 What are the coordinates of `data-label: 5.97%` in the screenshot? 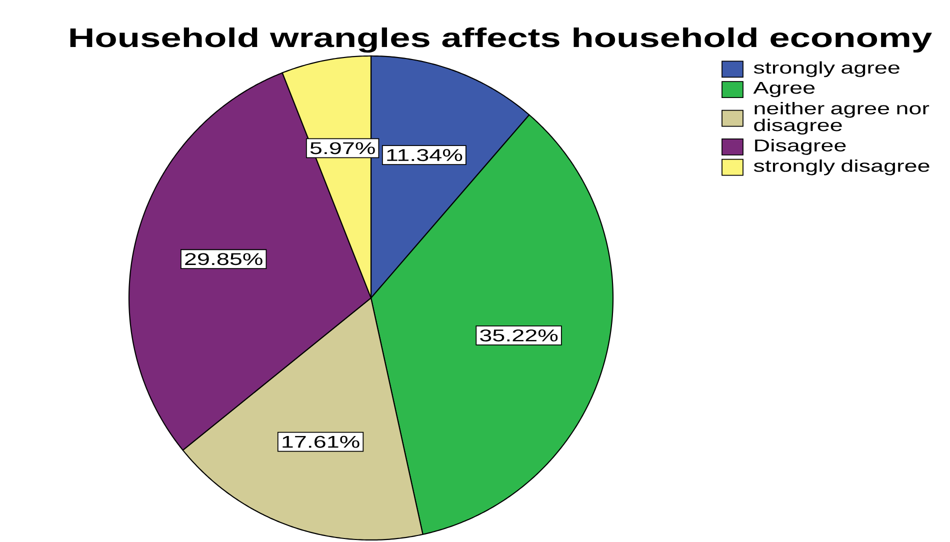 It's located at (342, 148).